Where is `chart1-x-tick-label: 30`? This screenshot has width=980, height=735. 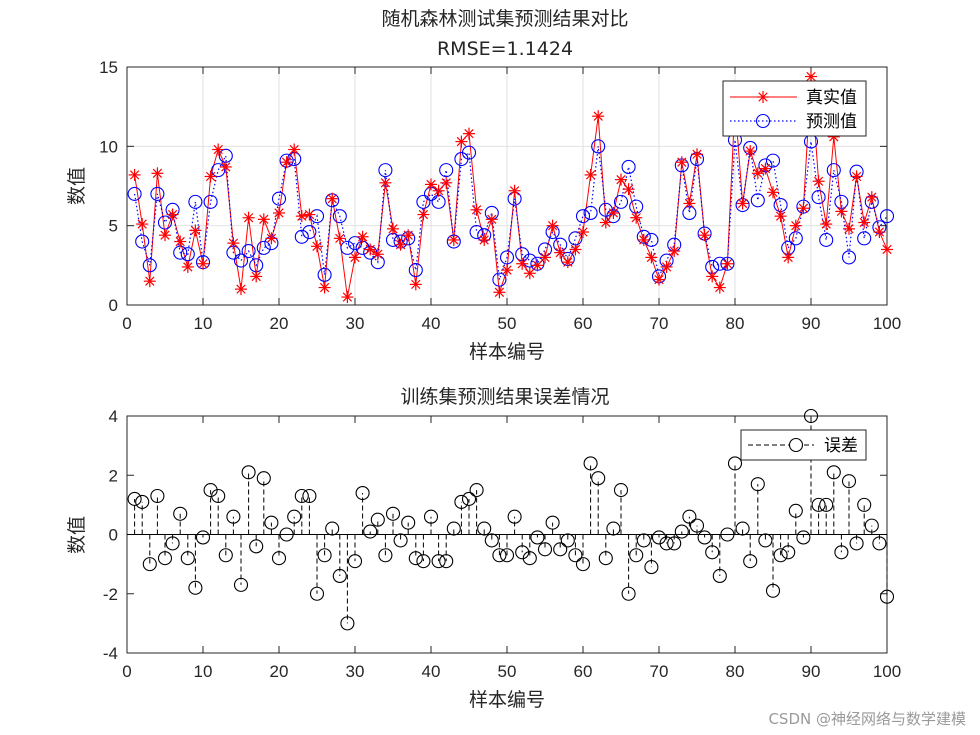
chart1-x-tick-label: 30 is located at coordinates (355, 323).